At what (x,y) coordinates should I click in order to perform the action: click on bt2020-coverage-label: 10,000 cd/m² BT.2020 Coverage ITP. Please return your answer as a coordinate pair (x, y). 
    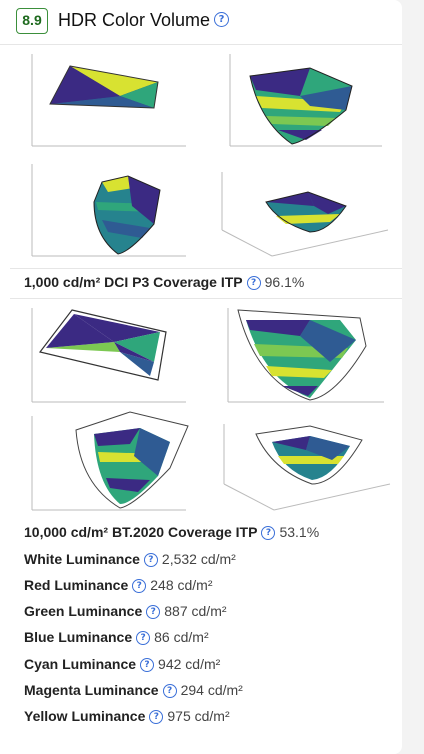
    Looking at the image, I should click on (141, 532).